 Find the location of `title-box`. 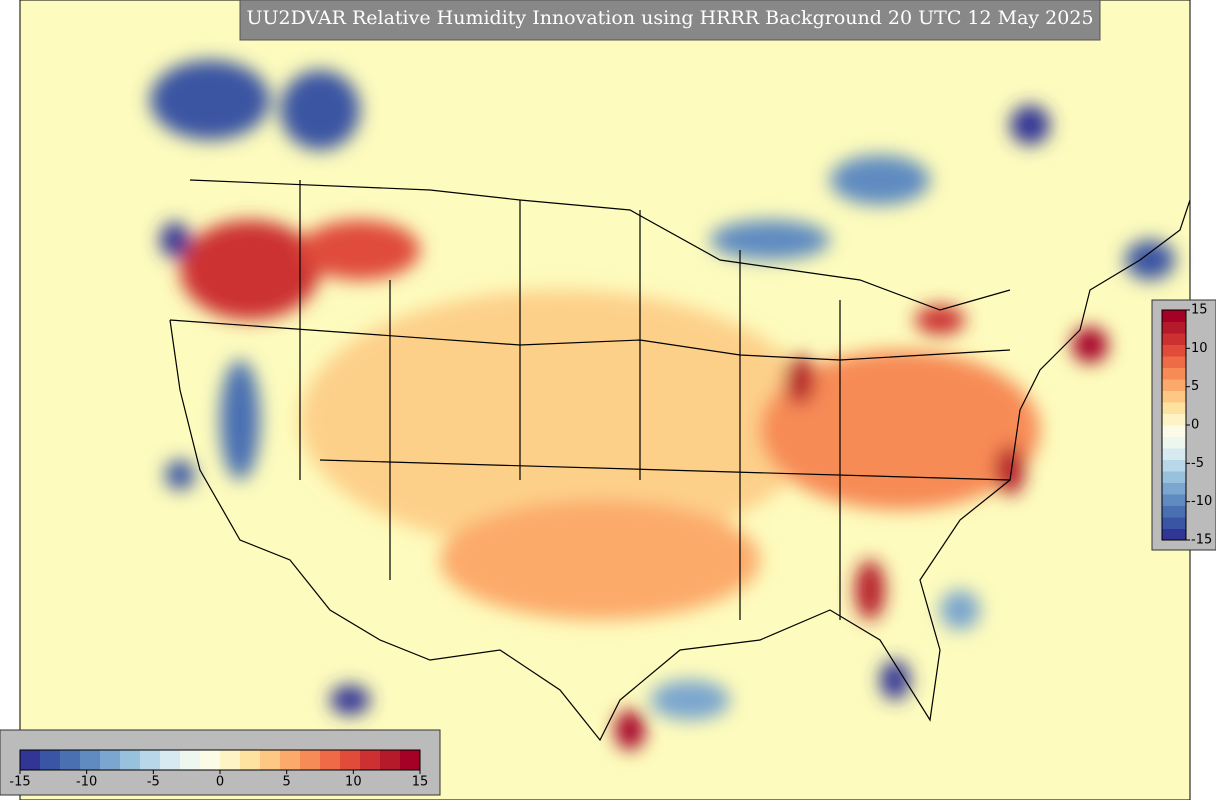

title-box is located at coordinates (670, 20).